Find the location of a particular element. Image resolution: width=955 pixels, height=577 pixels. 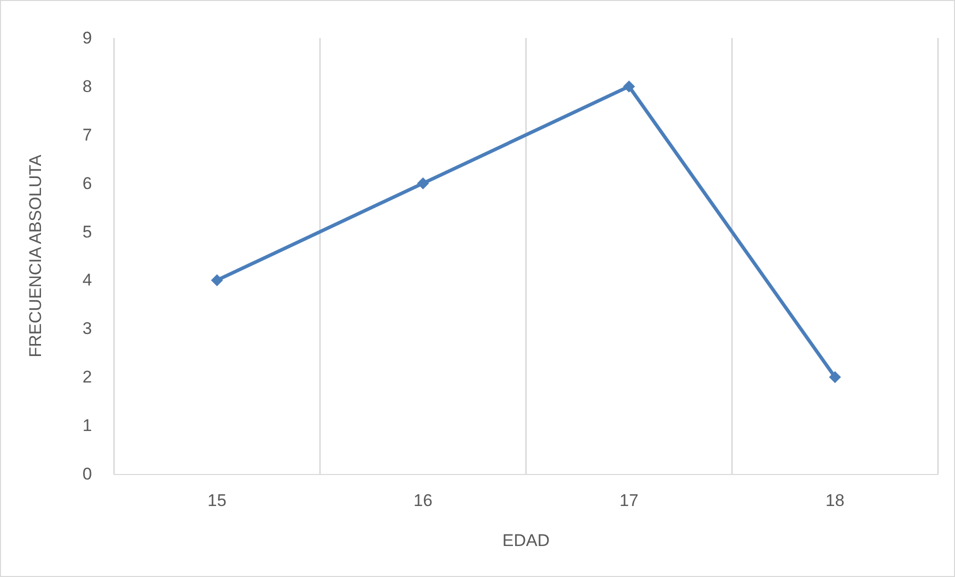

y-tick-label: 1 is located at coordinates (87, 426).